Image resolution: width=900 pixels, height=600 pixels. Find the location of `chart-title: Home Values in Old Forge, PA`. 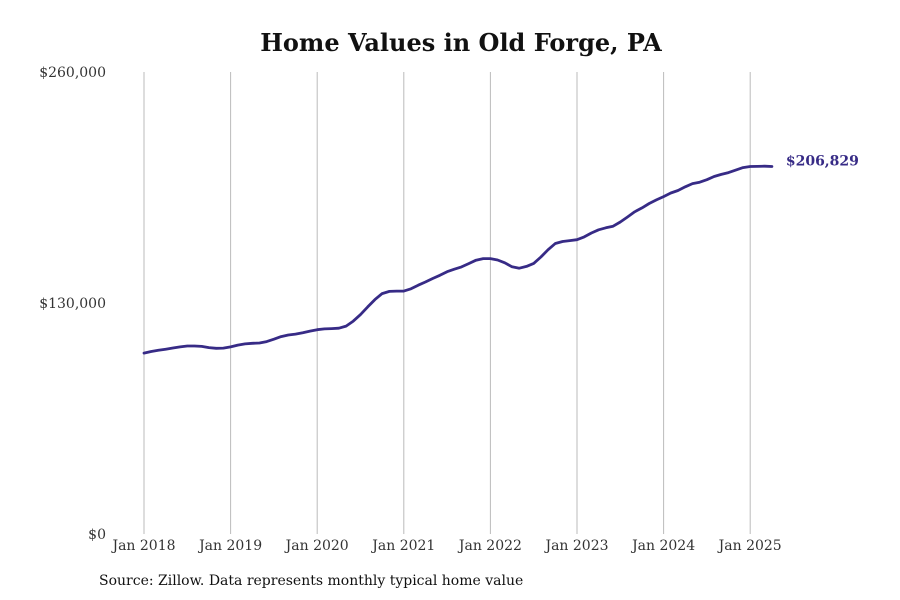

chart-title: Home Values in Old Forge, PA is located at coordinates (461, 42).